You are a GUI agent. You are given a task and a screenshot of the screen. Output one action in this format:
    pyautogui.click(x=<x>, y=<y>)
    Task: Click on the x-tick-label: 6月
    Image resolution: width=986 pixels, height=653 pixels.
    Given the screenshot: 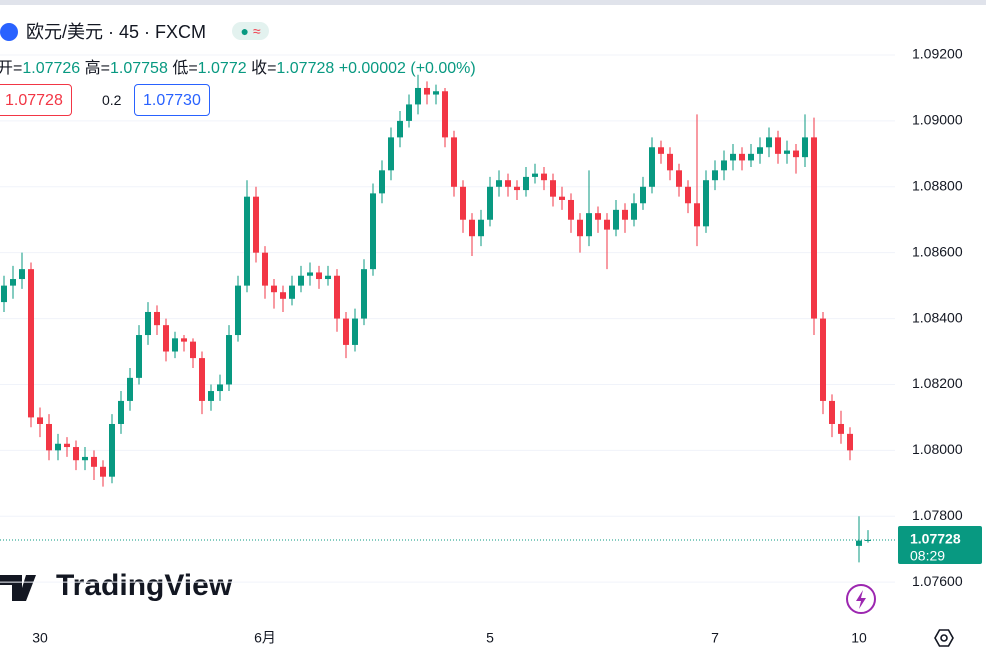 What is the action you would take?
    pyautogui.click(x=265, y=638)
    